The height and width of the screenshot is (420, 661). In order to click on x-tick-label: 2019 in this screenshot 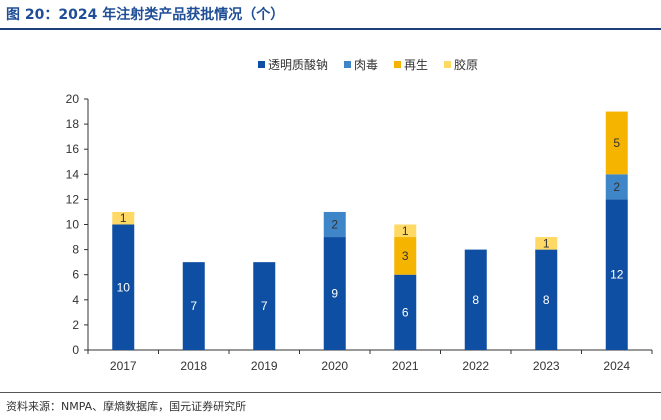, I will do `click(264, 366)`.